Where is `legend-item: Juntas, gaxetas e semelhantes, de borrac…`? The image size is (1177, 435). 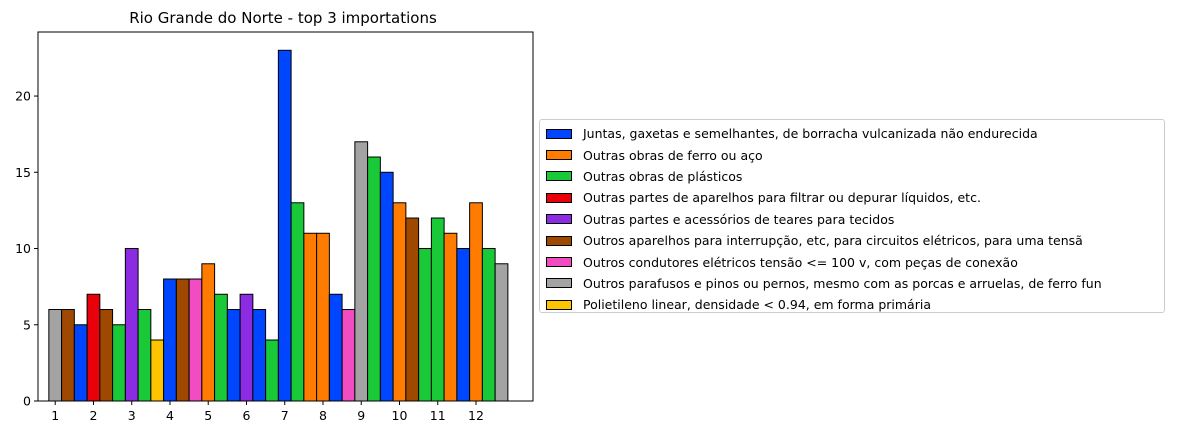
legend-item: Juntas, gaxetas e semelhantes, de borrac… is located at coordinates (852, 133).